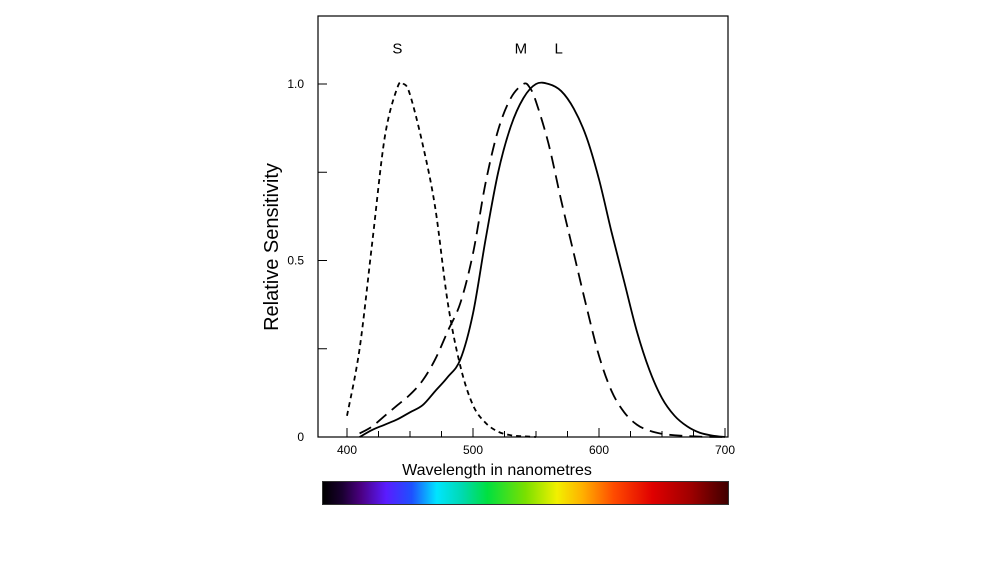 The image size is (1000, 563). I want to click on x-axis-label: Wavelength in nanometres, so click(497, 470).